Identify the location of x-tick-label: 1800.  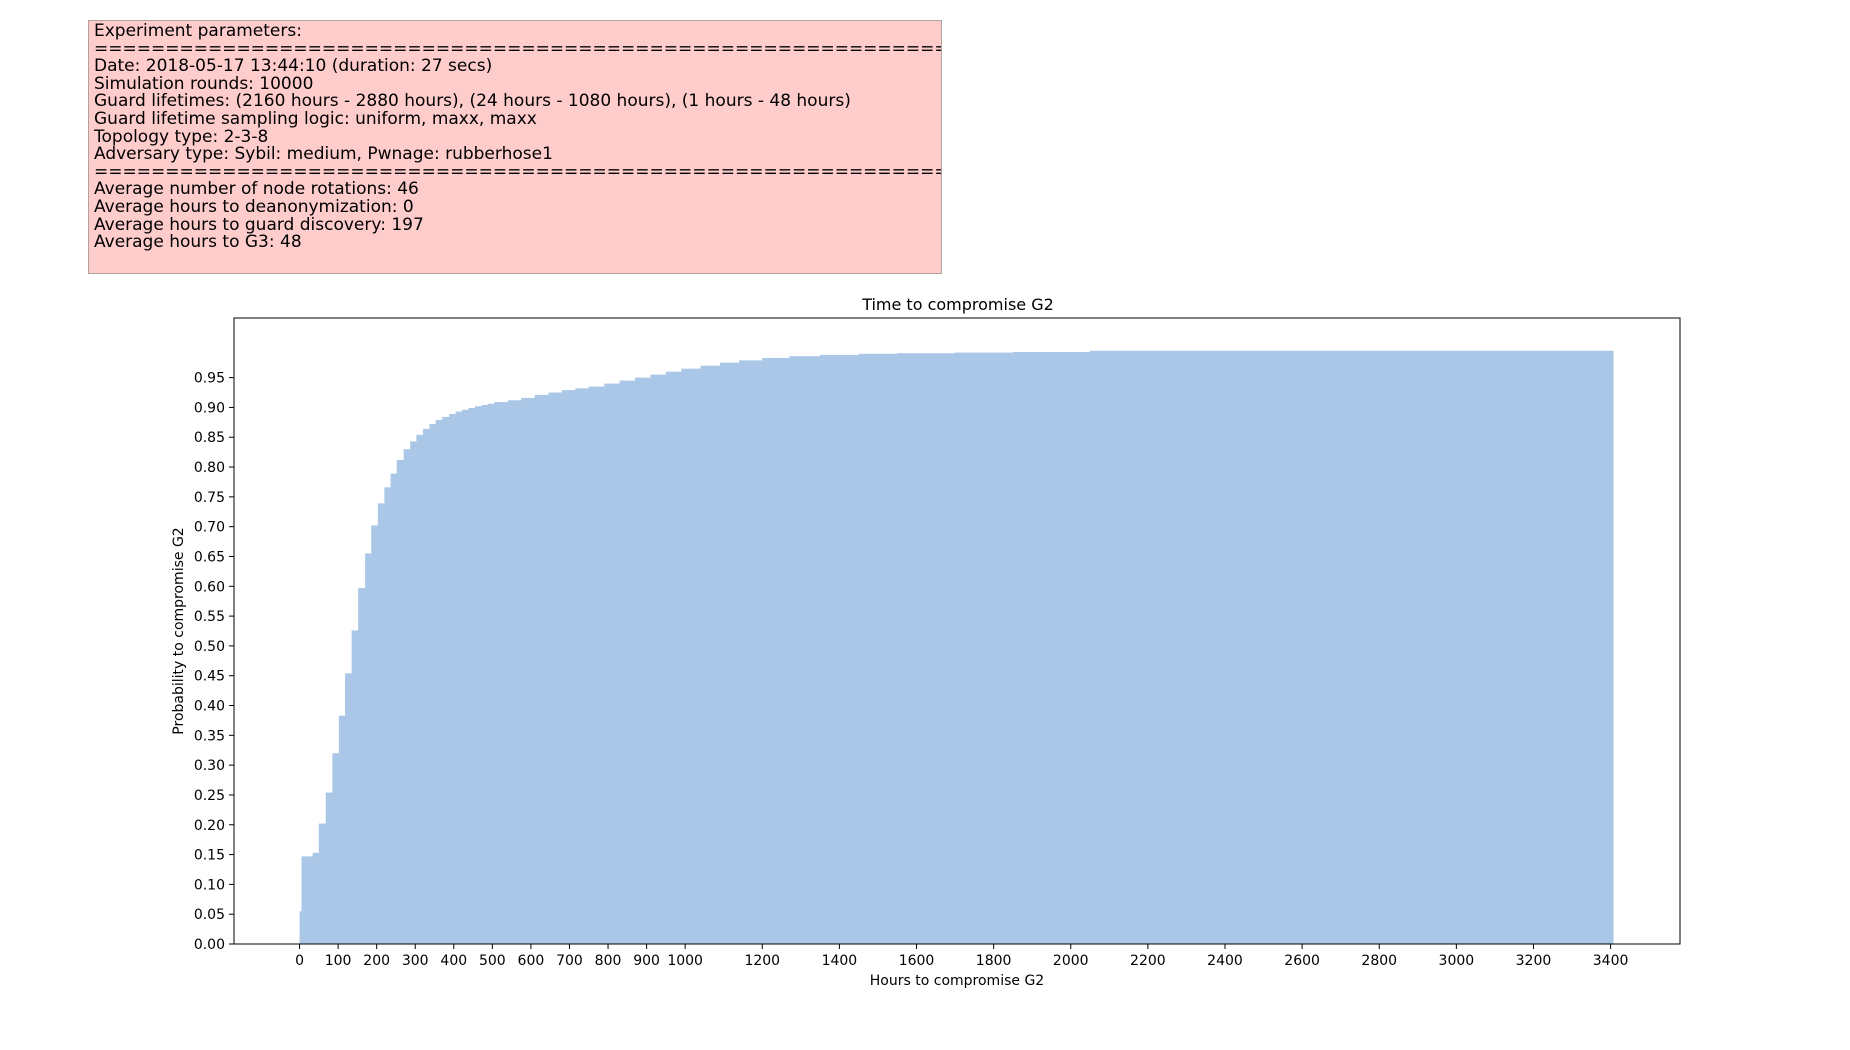
(994, 961).